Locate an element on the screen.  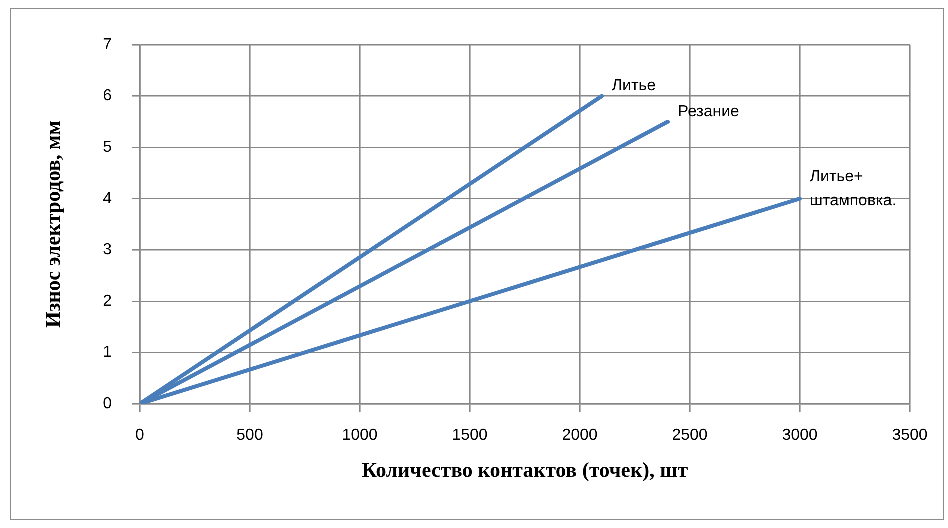
x-tick-label: 3500 is located at coordinates (910, 435).